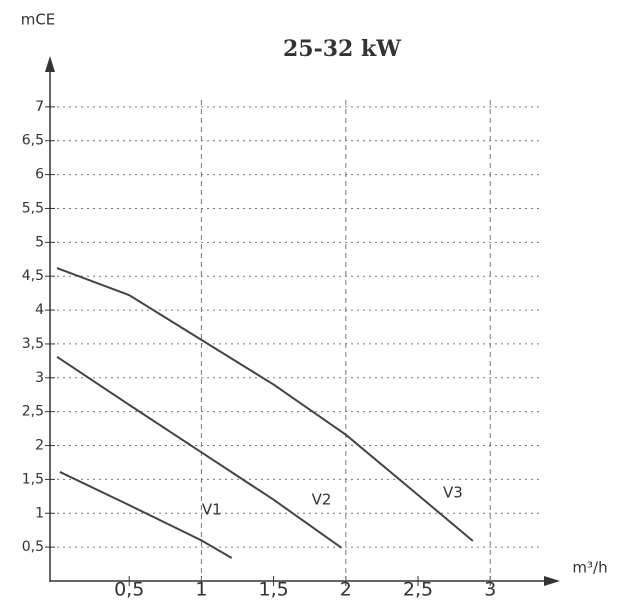 The image size is (620, 604). What do you see at coordinates (322, 499) in the screenshot?
I see `curve-label: V2` at bounding box center [322, 499].